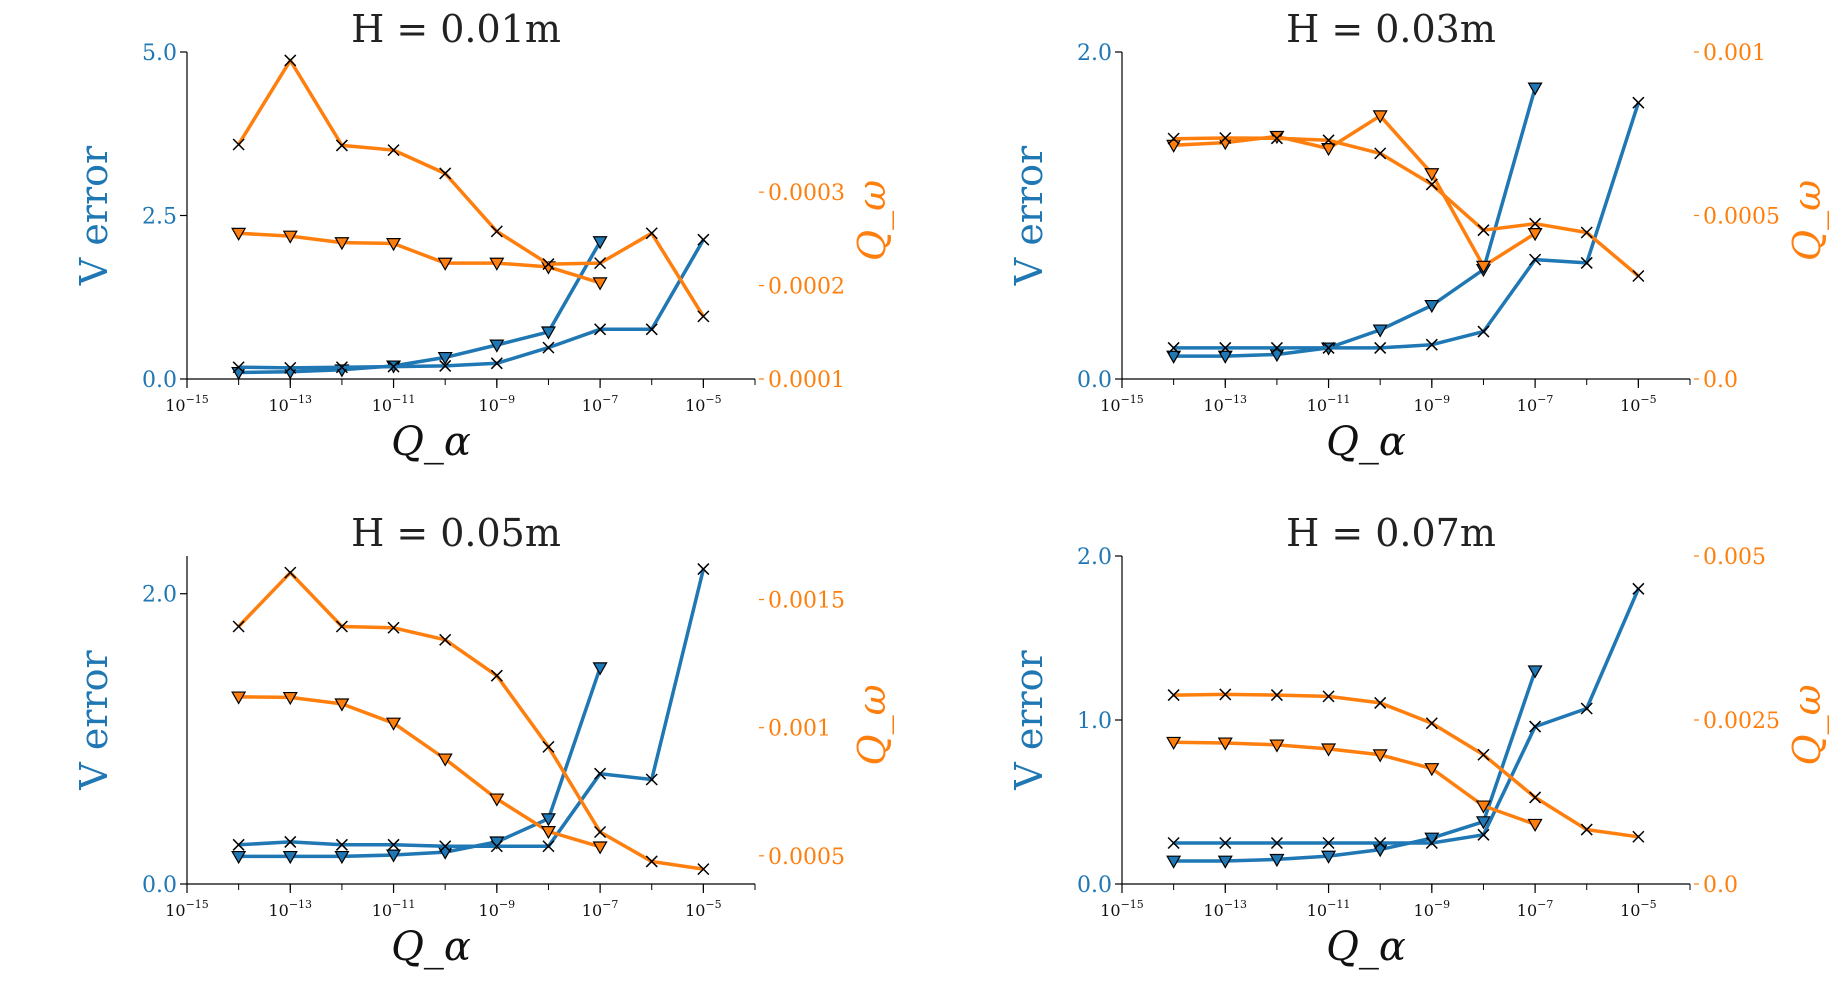  I want to click on x-tick-label: 10⁻¹¹, so click(394, 404).